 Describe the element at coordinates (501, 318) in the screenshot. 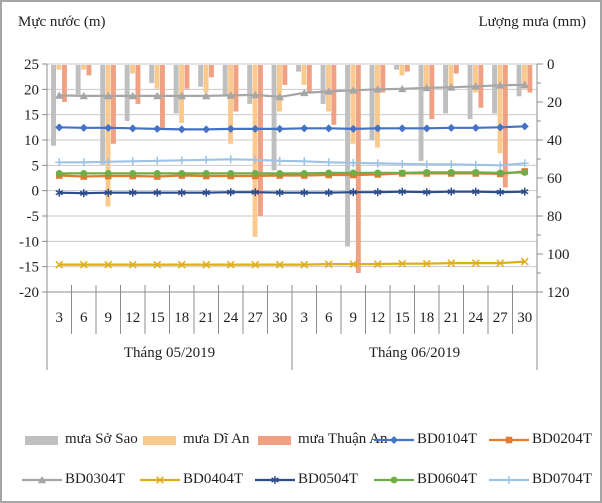

I see `day-label: 27` at that location.